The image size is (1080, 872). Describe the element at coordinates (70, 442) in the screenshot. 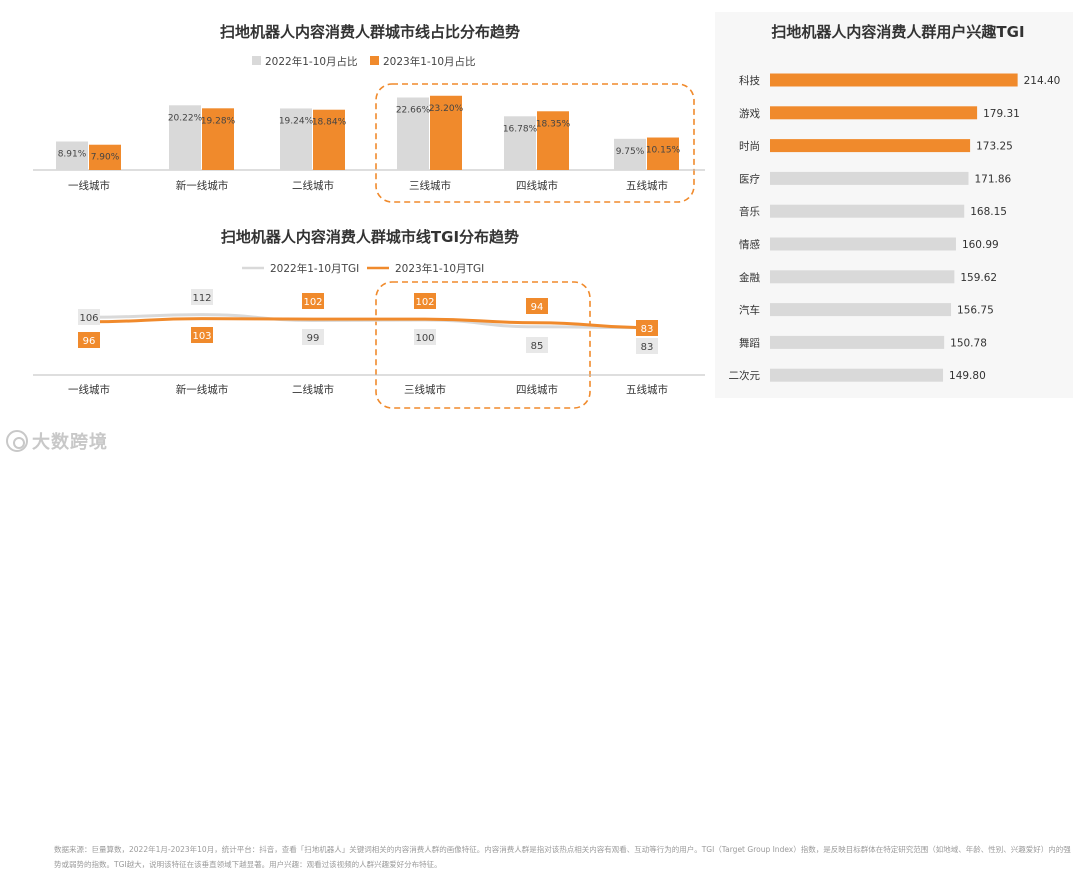

I see `logo-text: 大数跨境` at that location.